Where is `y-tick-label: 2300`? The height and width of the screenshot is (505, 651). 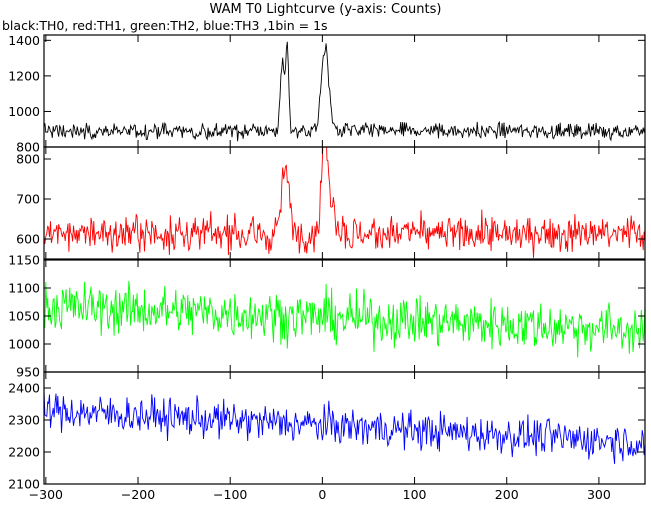
y-tick-label: 2300 is located at coordinates (24, 420).